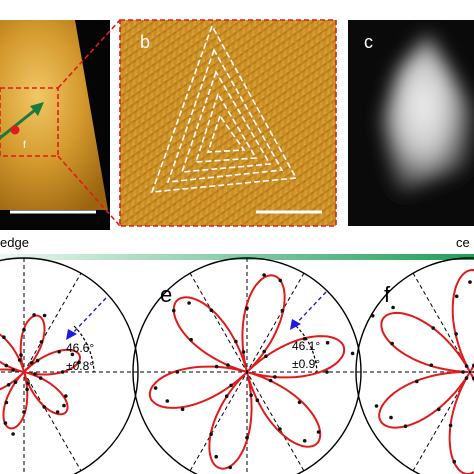  What do you see at coordinates (24, 145) in the screenshot?
I see `panel-a-marker-label: f` at bounding box center [24, 145].